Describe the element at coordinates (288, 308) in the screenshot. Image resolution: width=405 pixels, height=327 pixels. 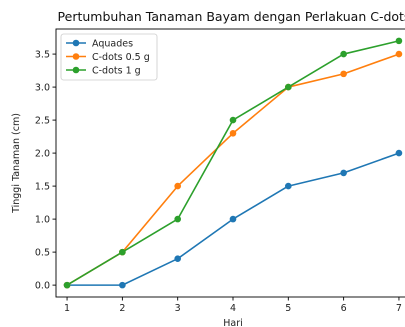
I see `x-tick-label: 5` at that location.